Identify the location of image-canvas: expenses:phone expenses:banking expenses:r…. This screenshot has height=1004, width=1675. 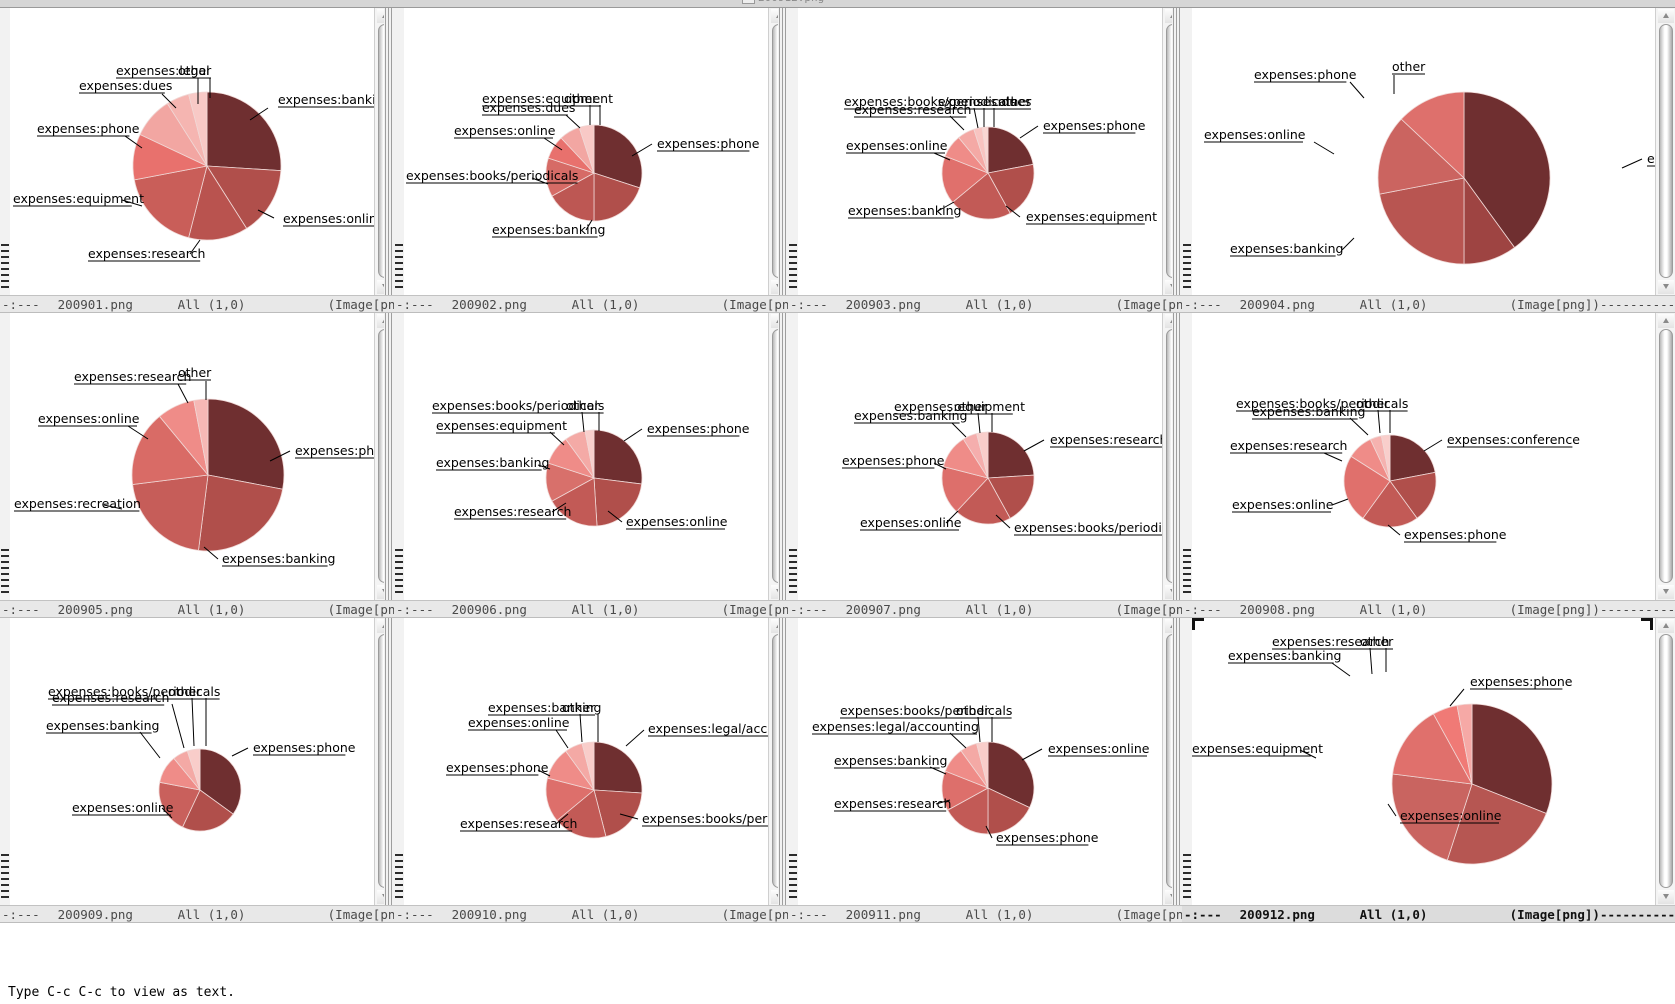
(192, 456).